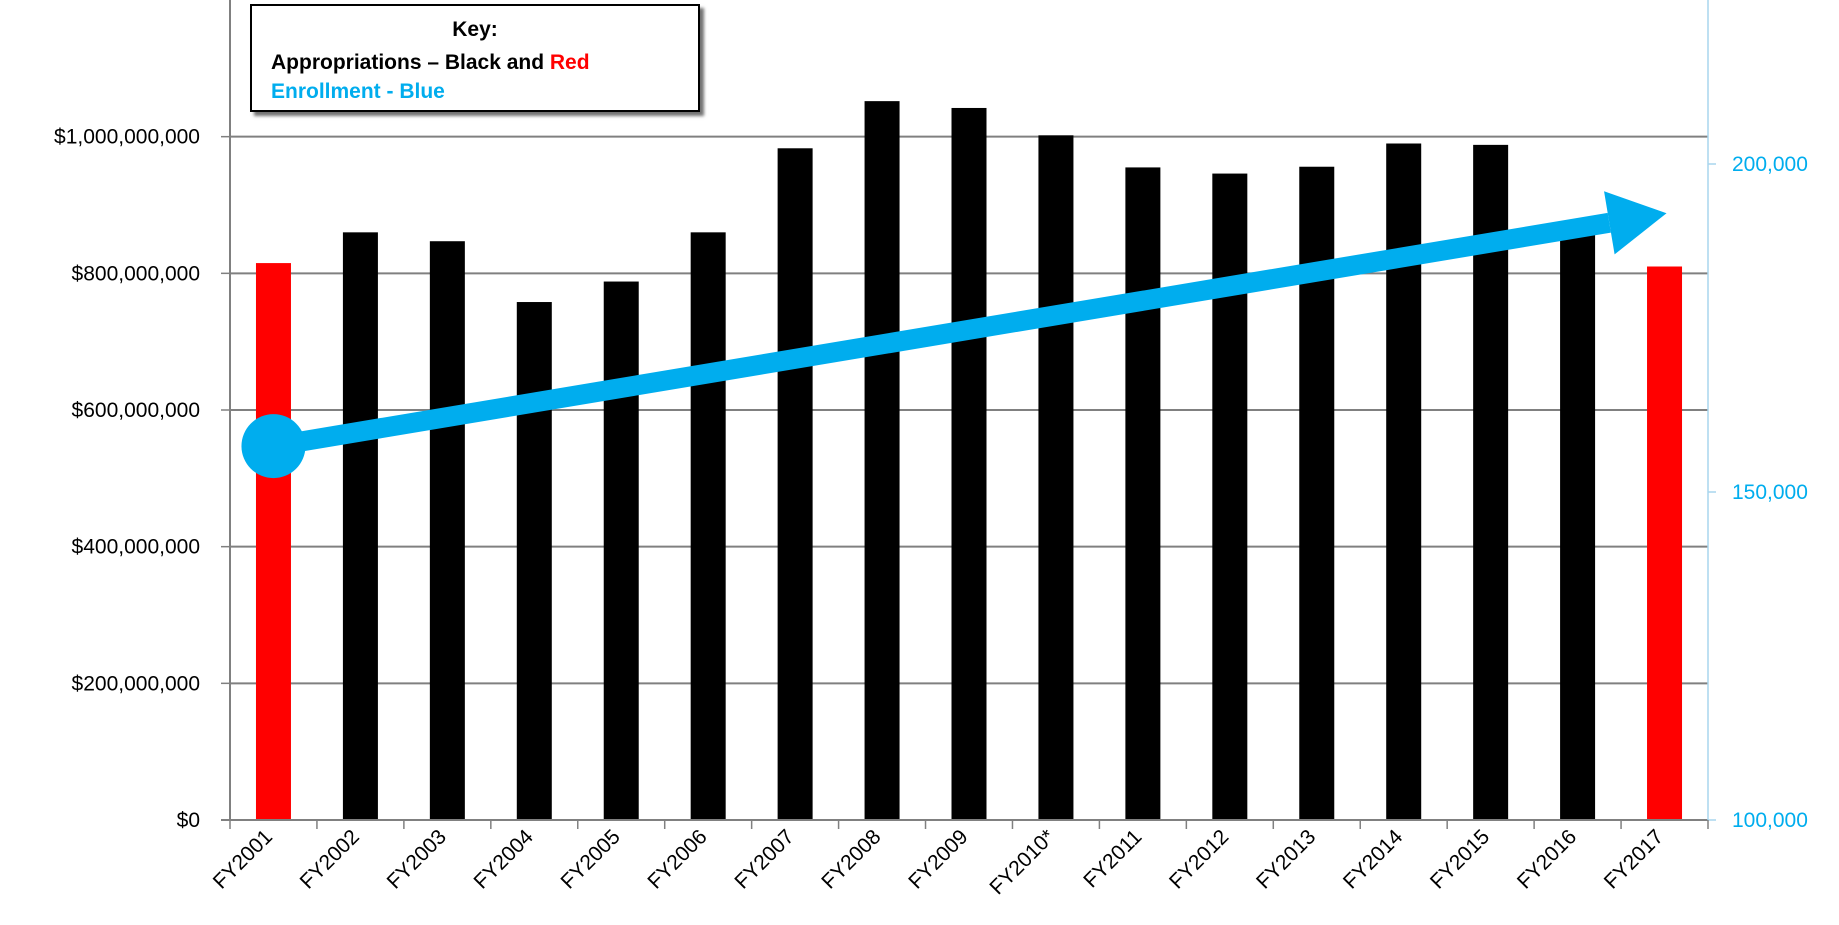 The height and width of the screenshot is (925, 1839). Describe the element at coordinates (1635, 223) in the screenshot. I see `enrollment-arrow-head` at that location.